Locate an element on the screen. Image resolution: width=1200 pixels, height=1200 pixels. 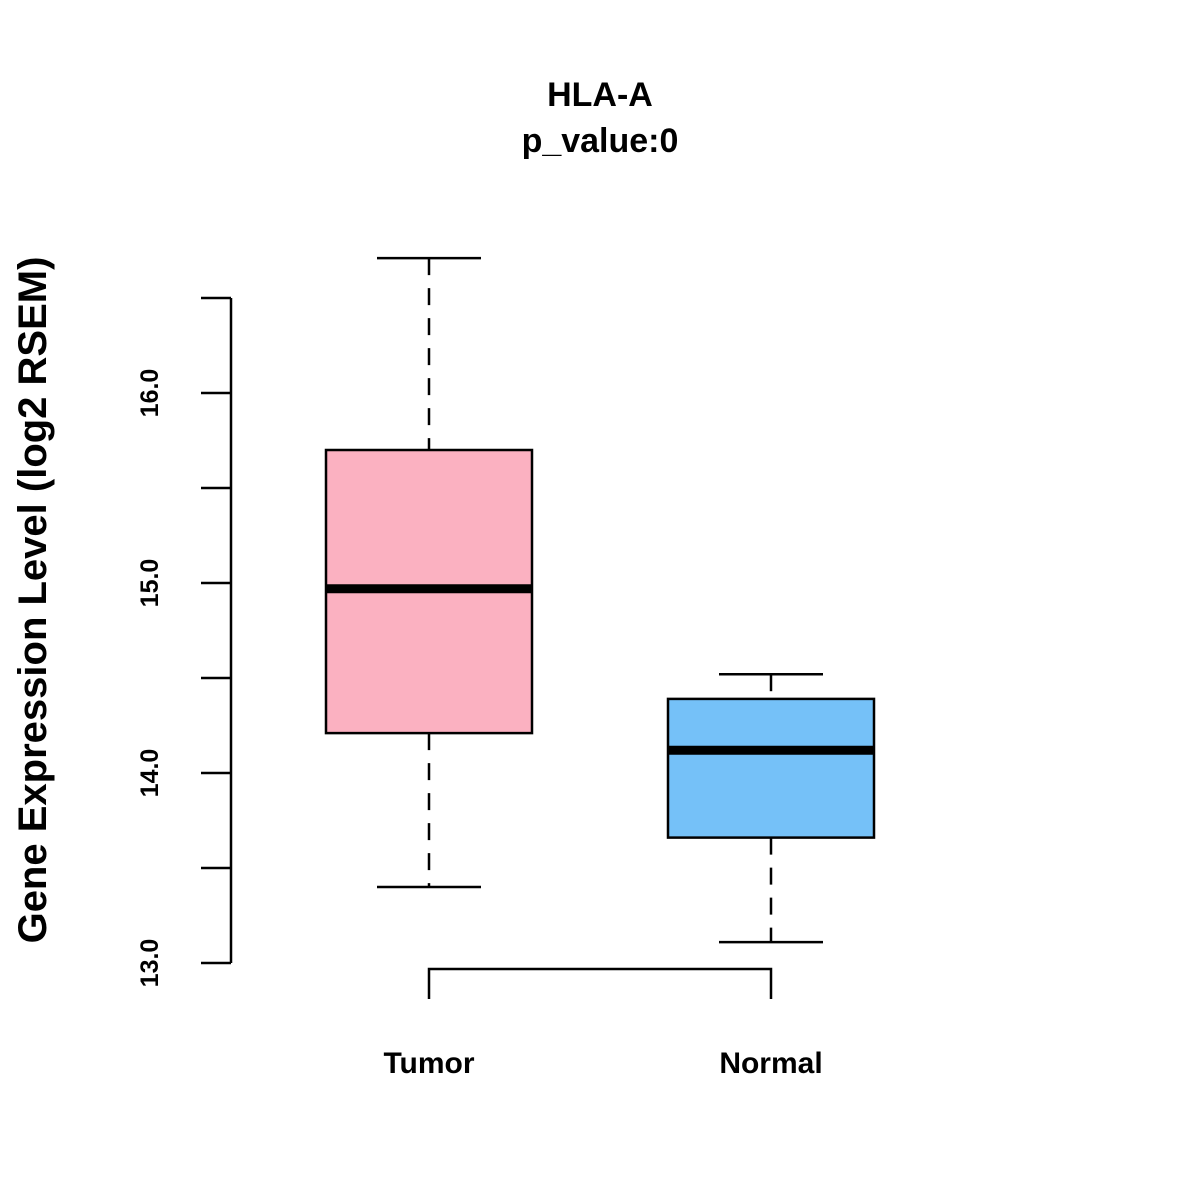
y-tick-label: 15.0 is located at coordinates (150, 583).